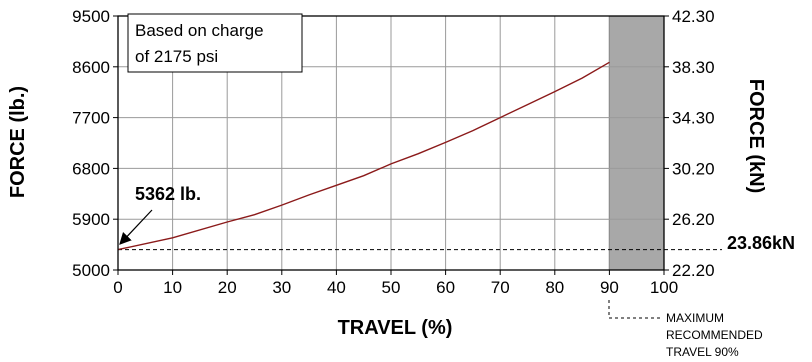 The image size is (812, 362). Describe the element at coordinates (91, 168) in the screenshot. I see `y-tick-label-left: 6800` at that location.